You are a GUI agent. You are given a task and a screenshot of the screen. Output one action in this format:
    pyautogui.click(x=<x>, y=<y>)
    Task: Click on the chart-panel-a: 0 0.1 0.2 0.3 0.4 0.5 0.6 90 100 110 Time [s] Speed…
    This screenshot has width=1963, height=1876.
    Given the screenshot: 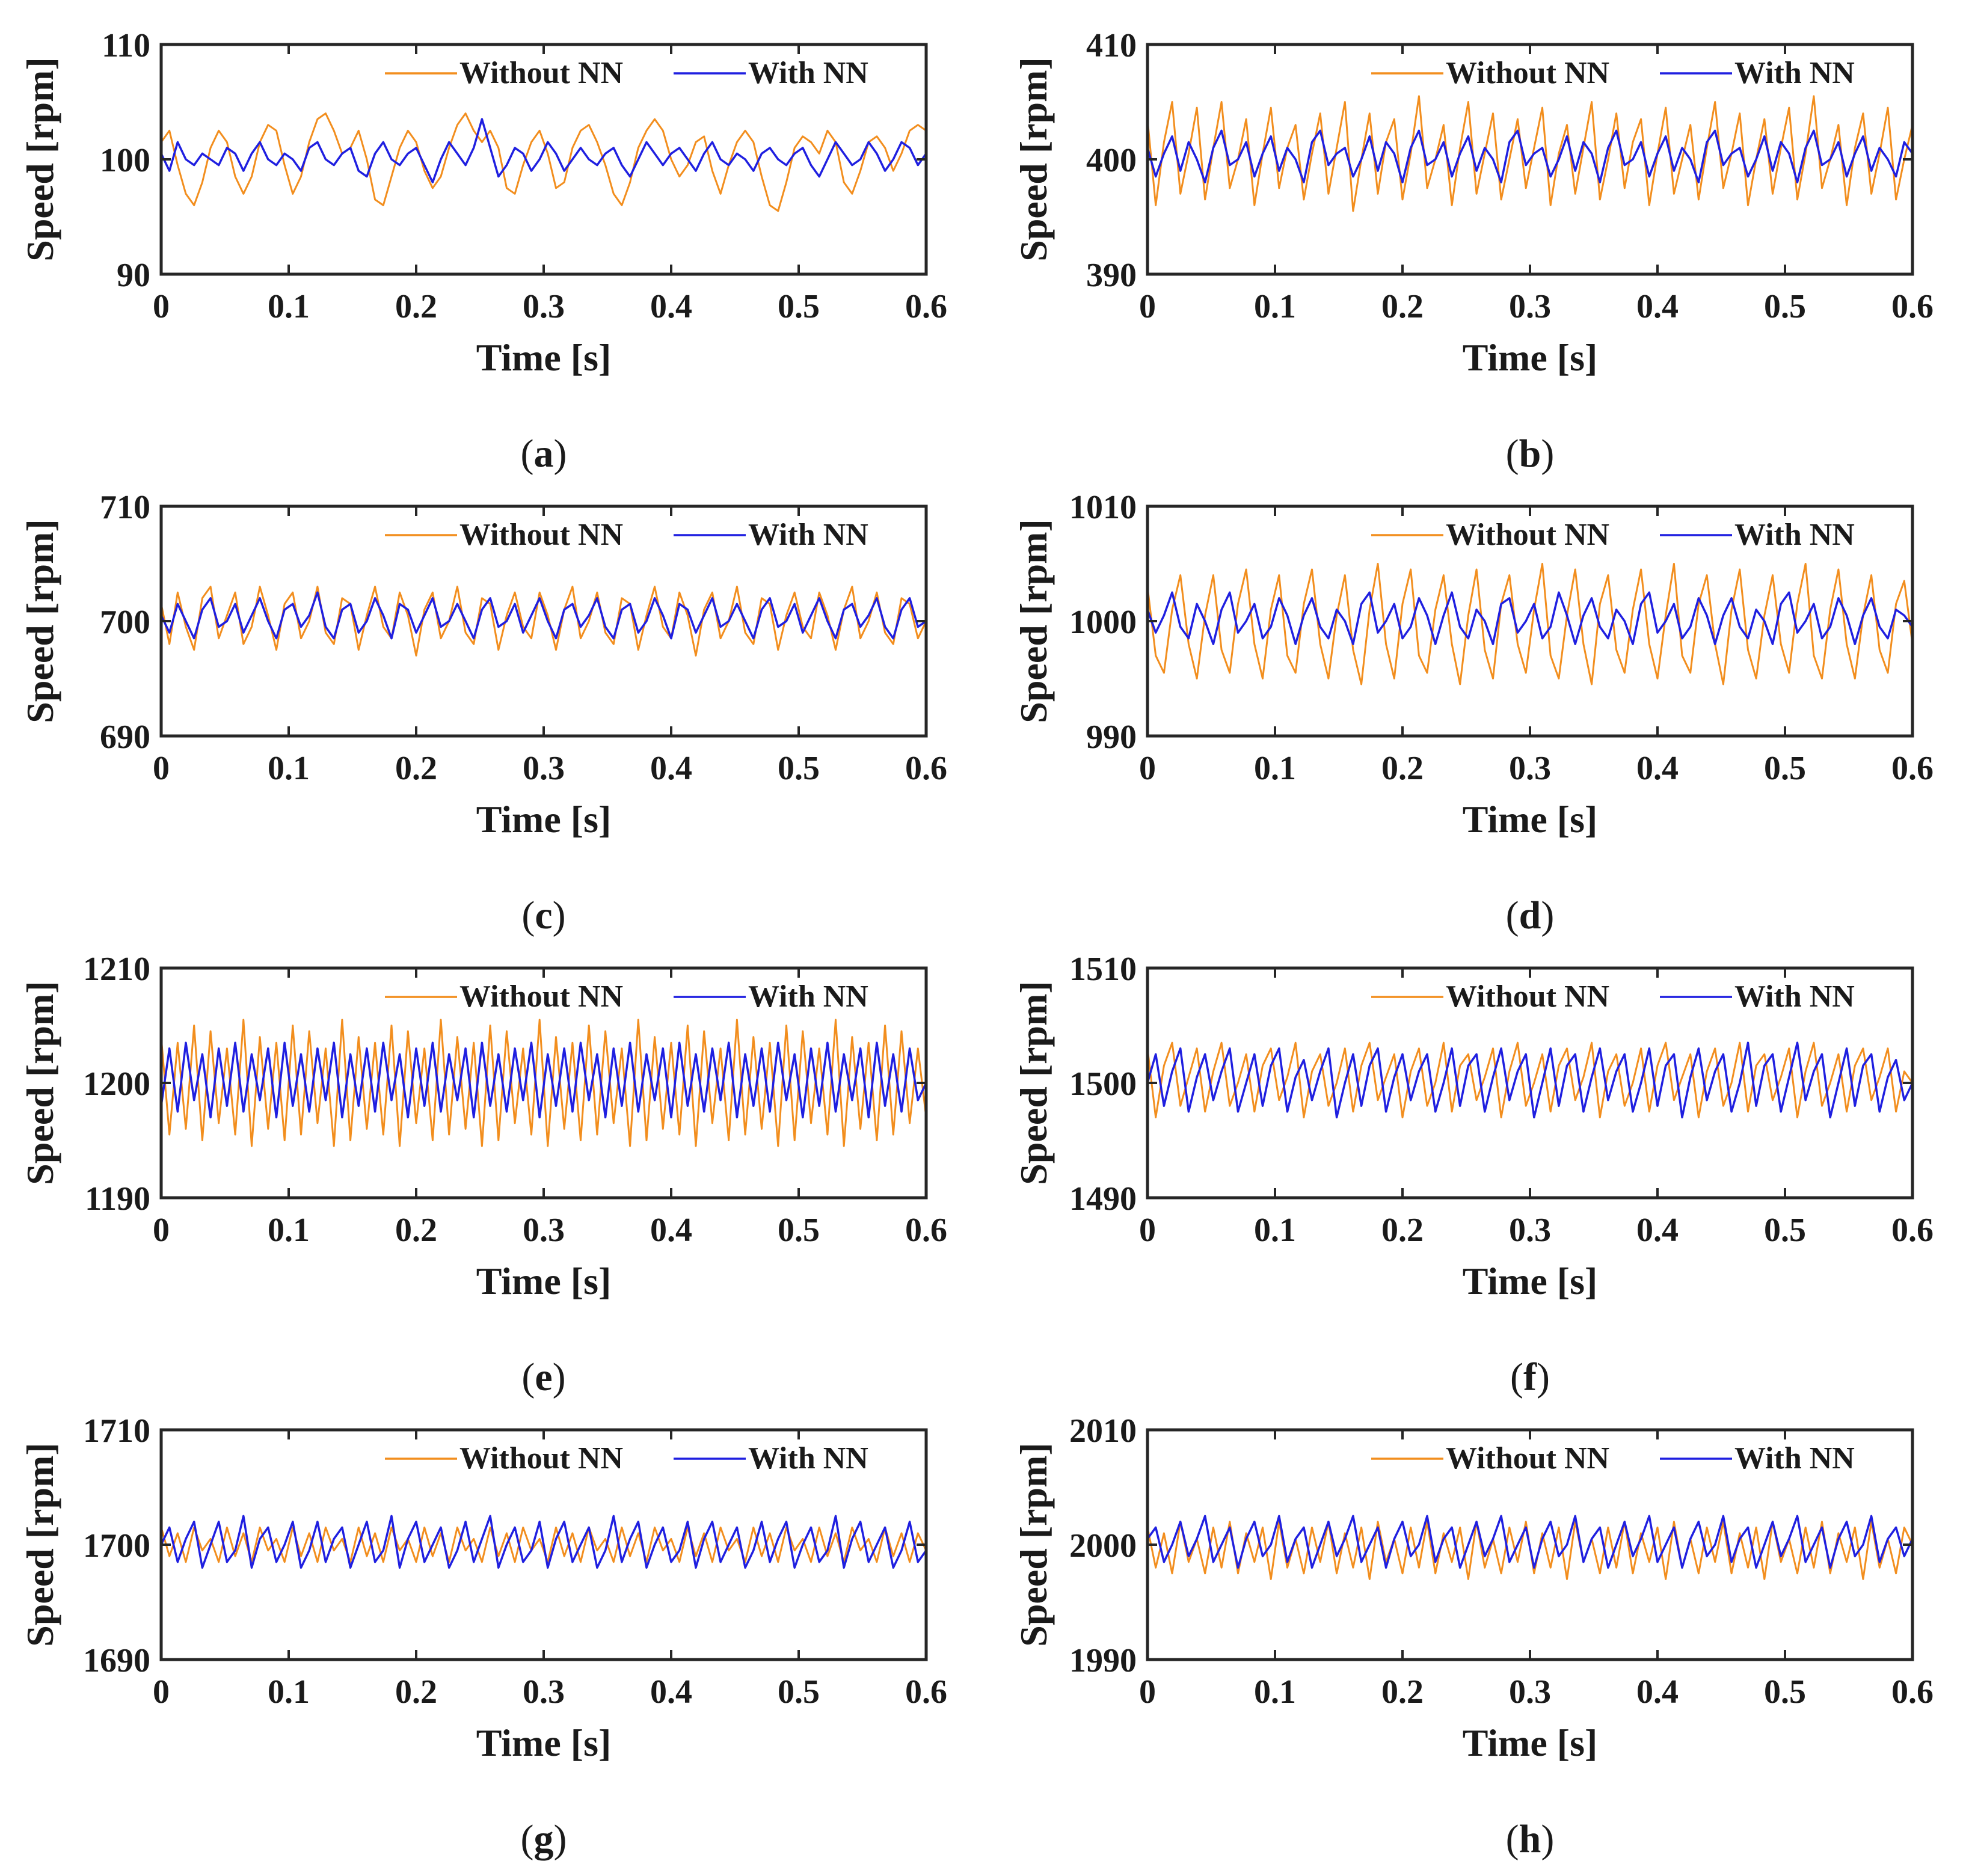 What is the action you would take?
    pyautogui.click(x=483, y=251)
    